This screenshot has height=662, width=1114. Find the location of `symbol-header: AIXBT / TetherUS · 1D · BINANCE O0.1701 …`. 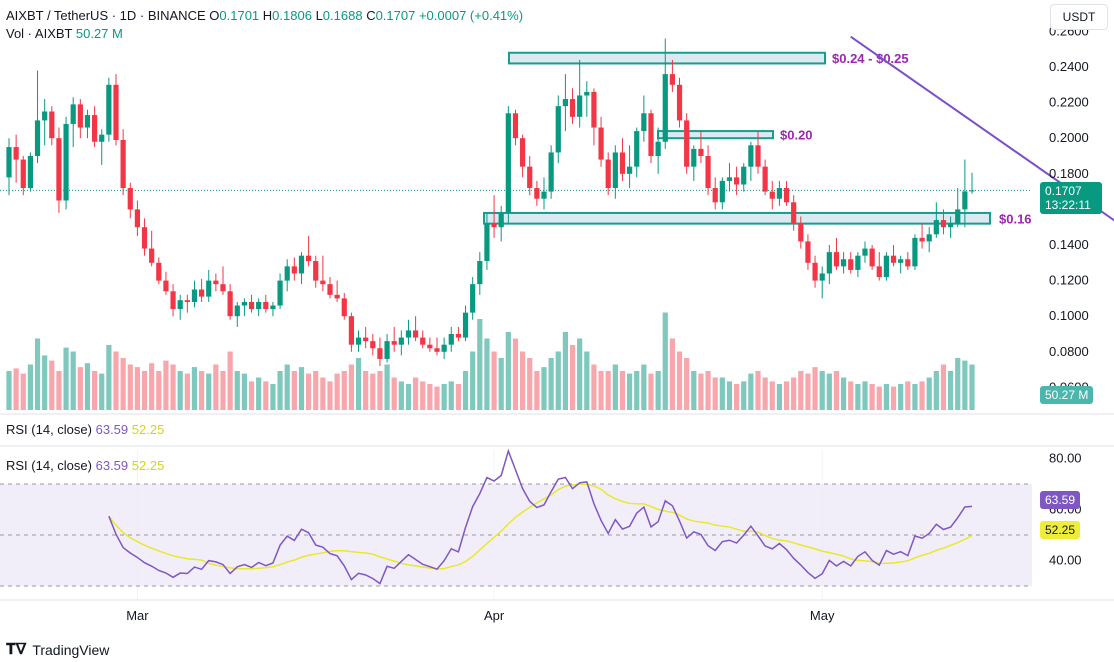

symbol-header: AIXBT / TetherUS · 1D · BINANCE O0.1701 … is located at coordinates (264, 15).